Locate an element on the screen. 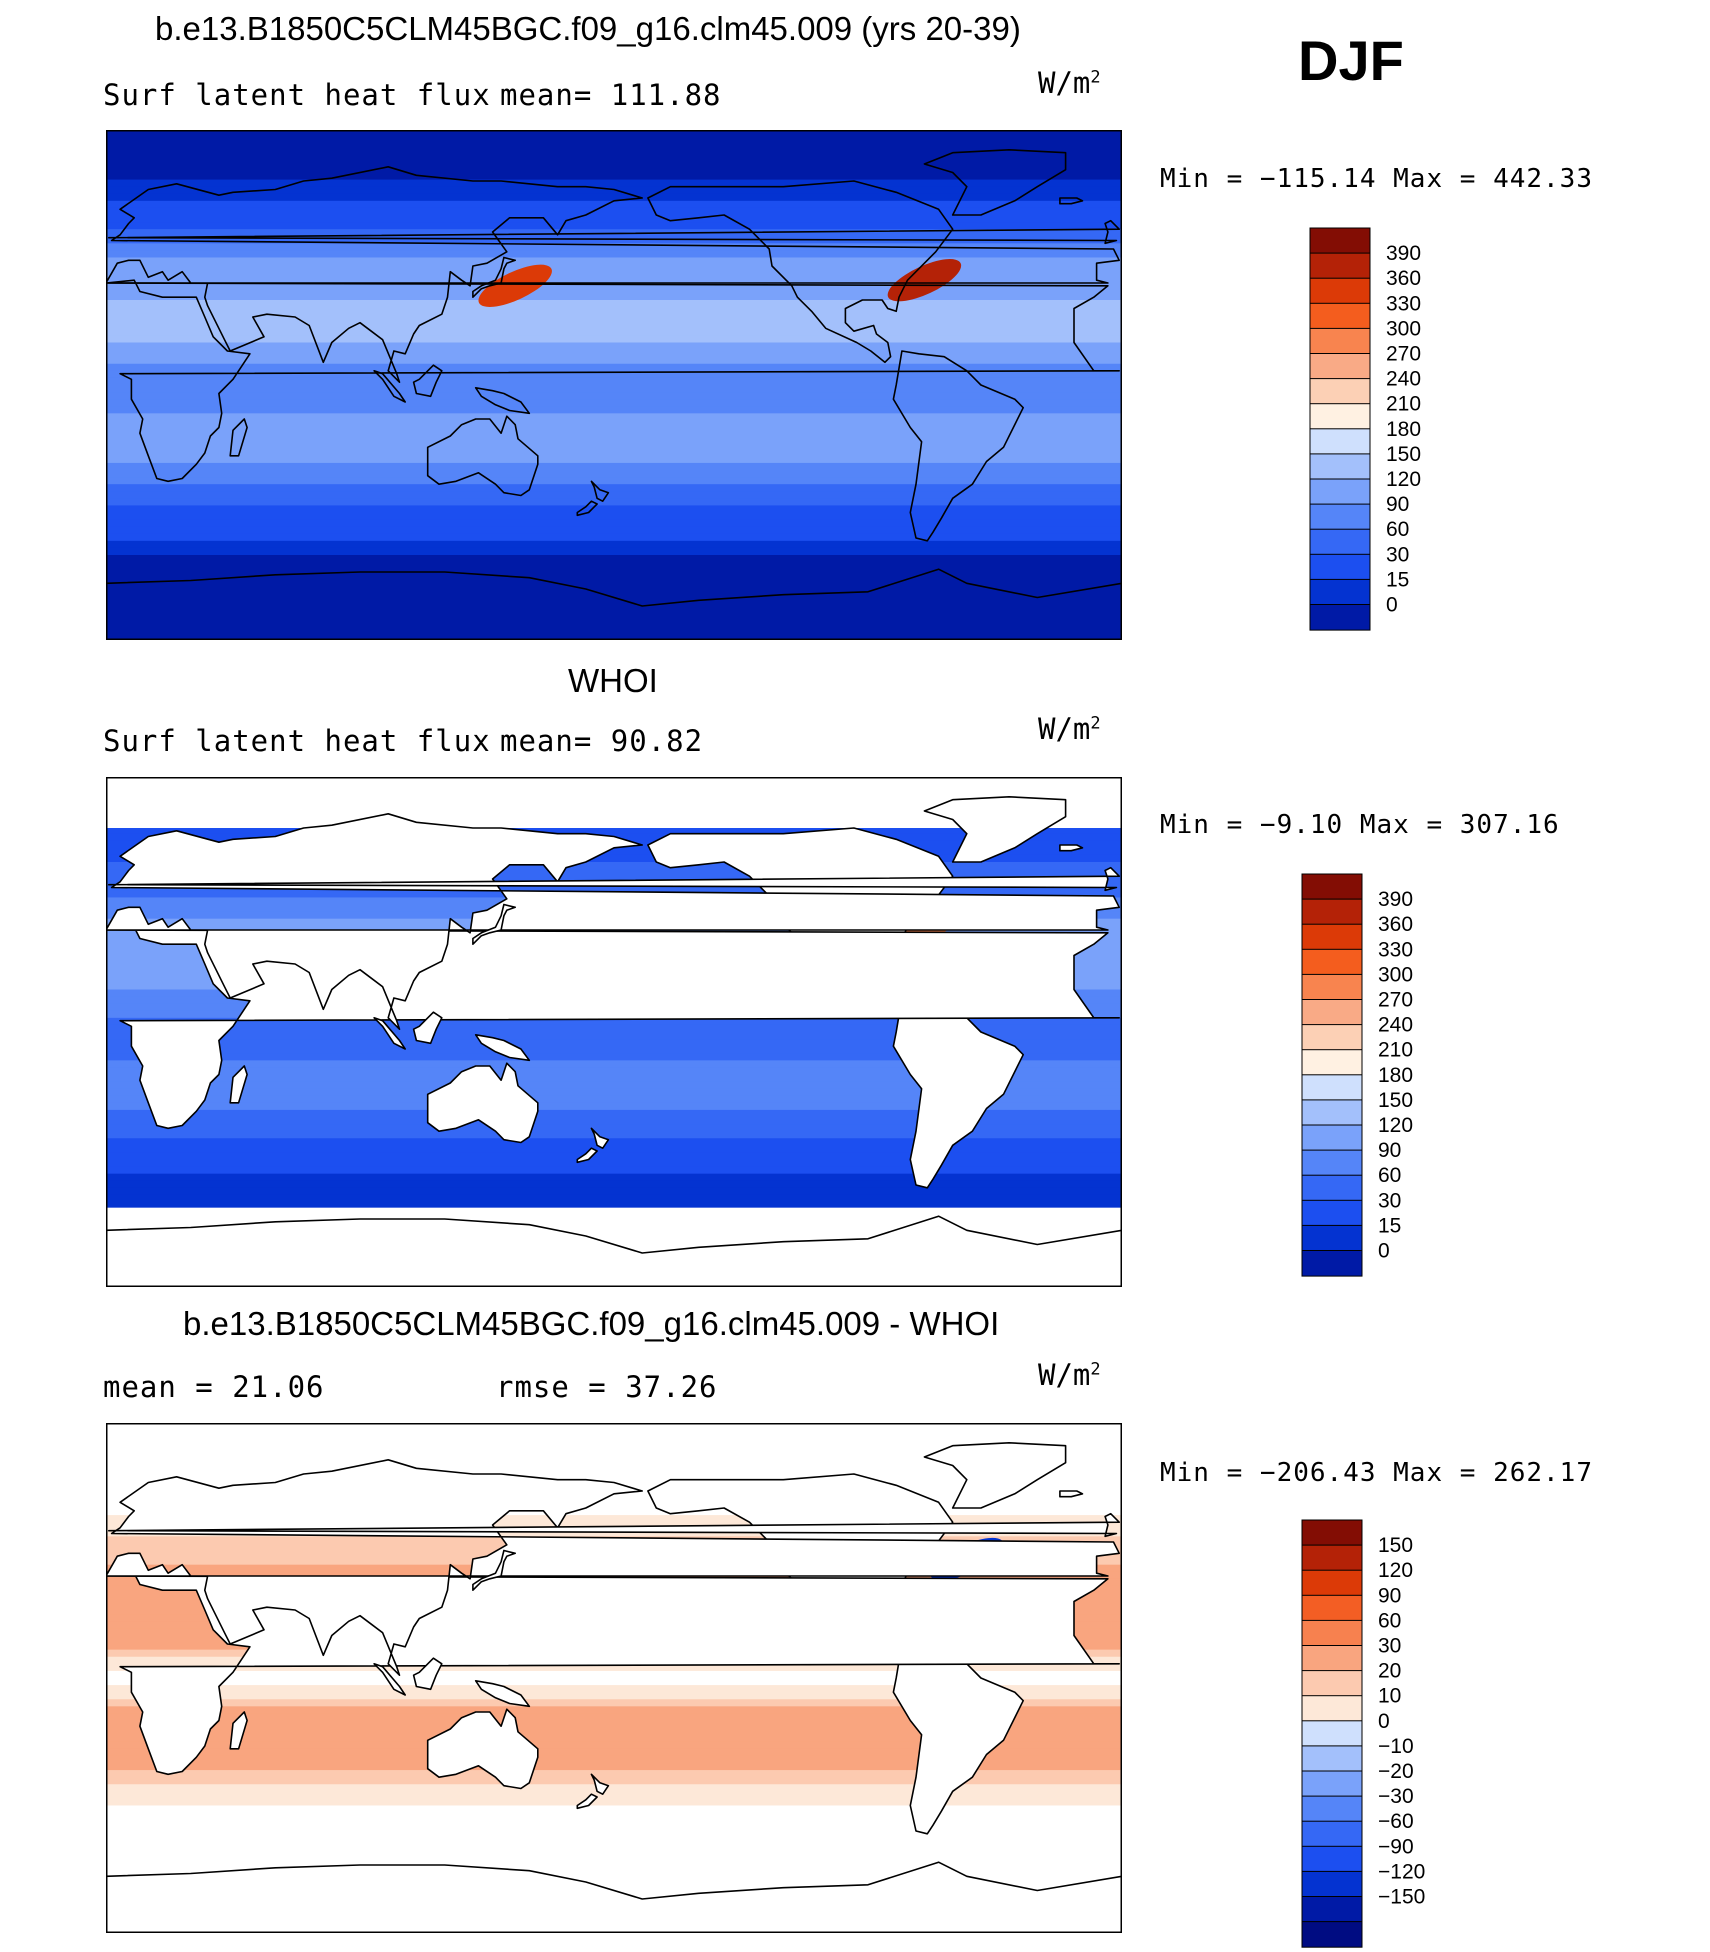 The height and width of the screenshot is (1952, 1710). panel1-units: W/m2 is located at coordinates (1069, 83).